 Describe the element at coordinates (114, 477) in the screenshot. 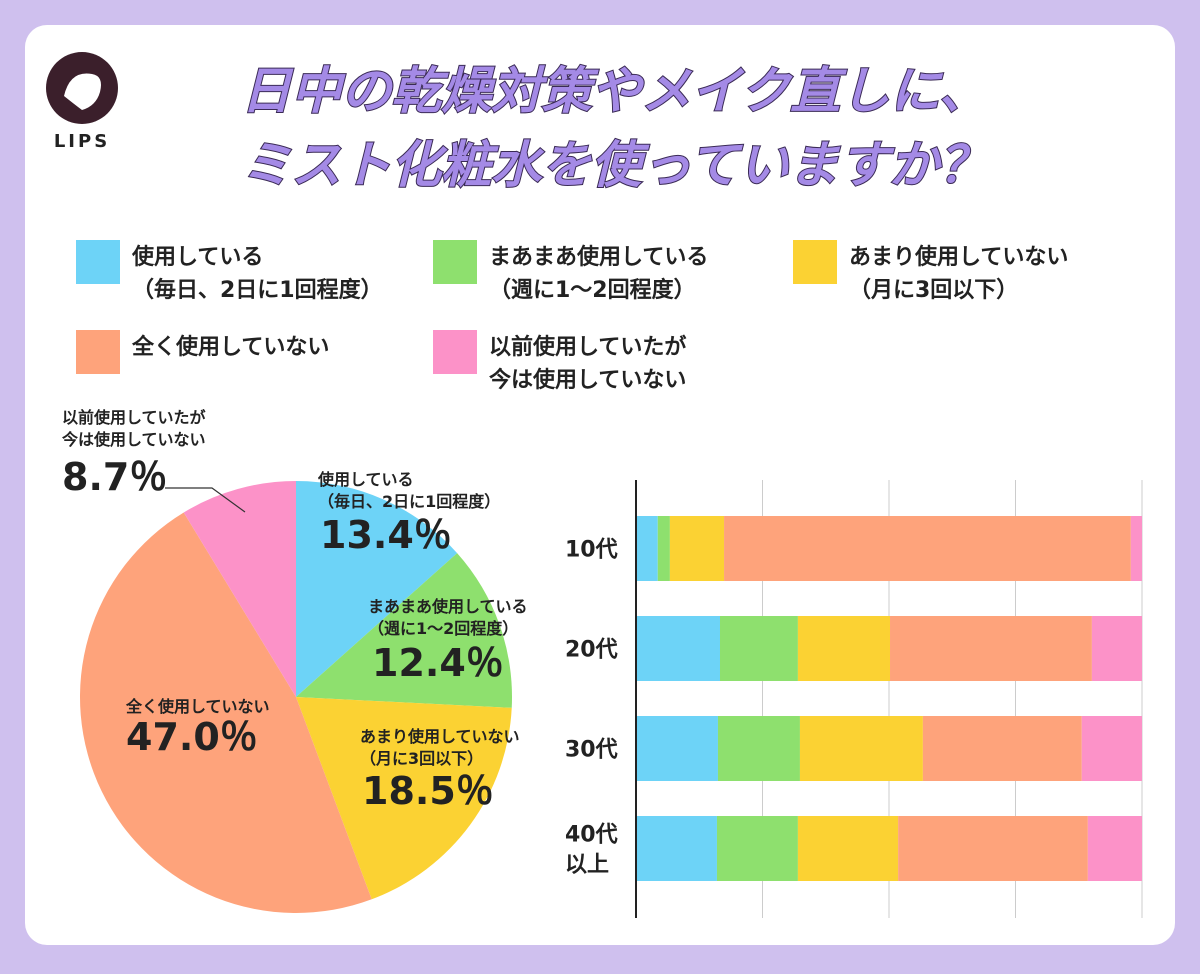

I see `slice-value: 8.7％` at that location.